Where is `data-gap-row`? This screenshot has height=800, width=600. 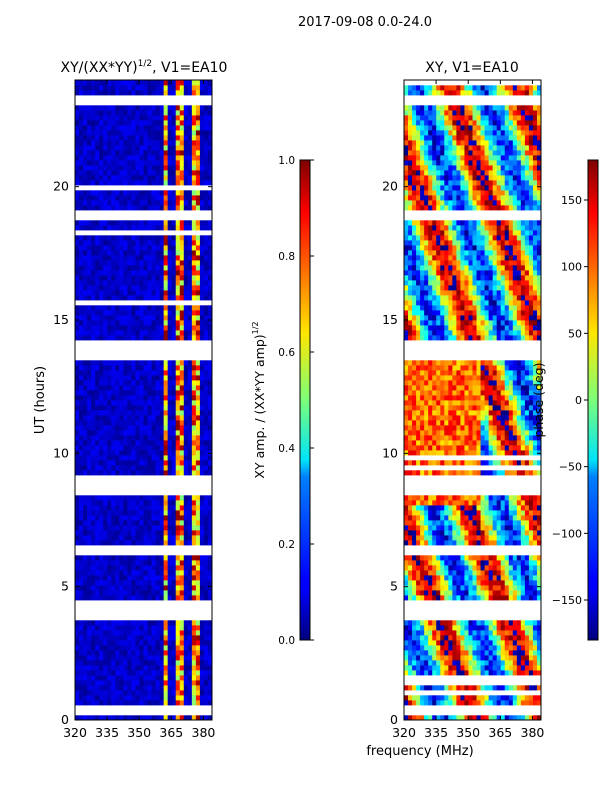
data-gap-row is located at coordinates (472, 613).